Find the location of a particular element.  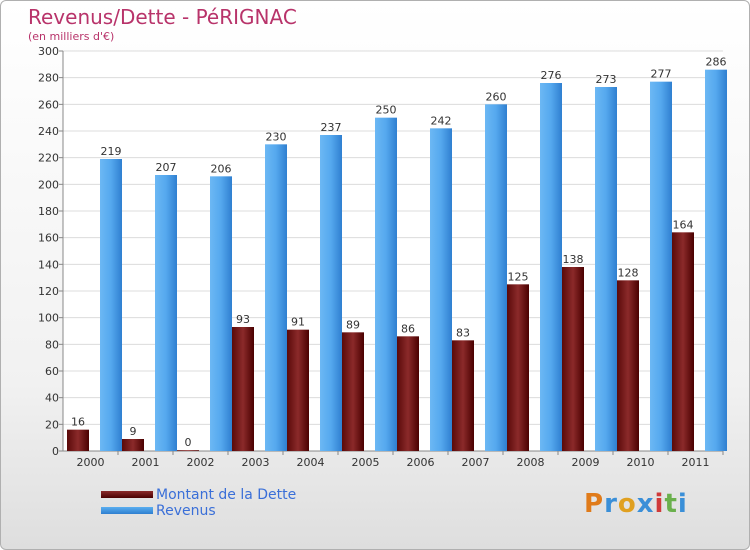

data-label-debt: 86 is located at coordinates (408, 328).